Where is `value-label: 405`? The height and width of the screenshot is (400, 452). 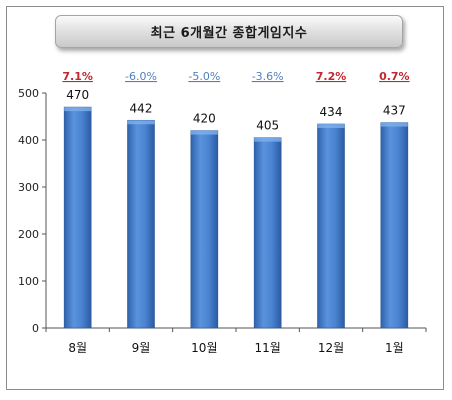
value-label: 405 is located at coordinates (267, 126).